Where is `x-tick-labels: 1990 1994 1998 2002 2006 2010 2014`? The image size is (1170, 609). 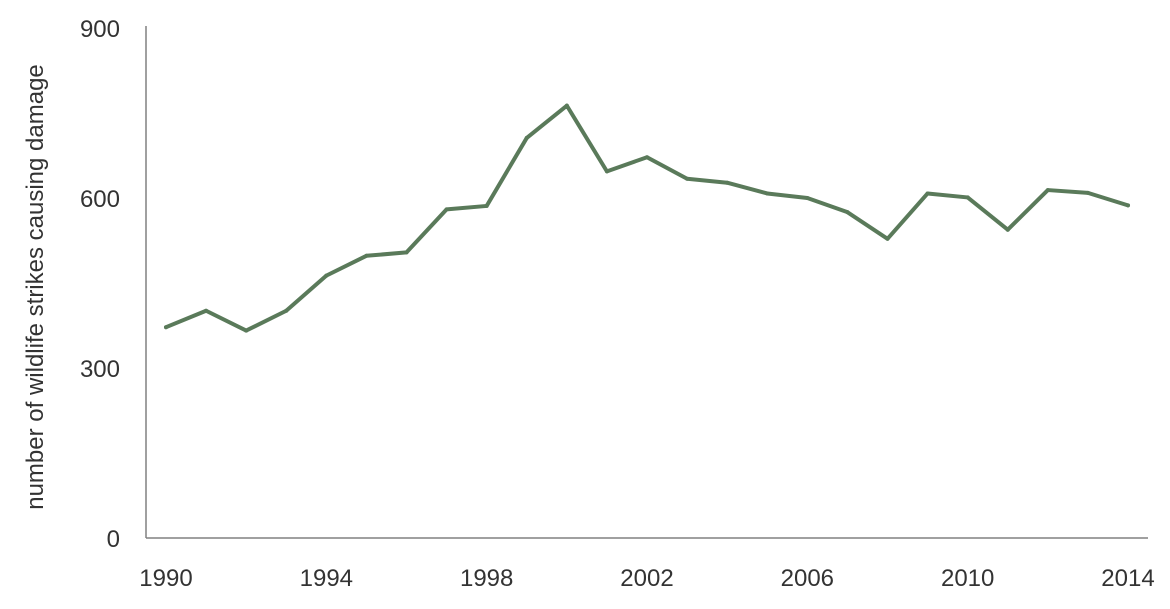
x-tick-labels: 1990 1994 1998 2002 2006 2010 2014 is located at coordinates (646, 578).